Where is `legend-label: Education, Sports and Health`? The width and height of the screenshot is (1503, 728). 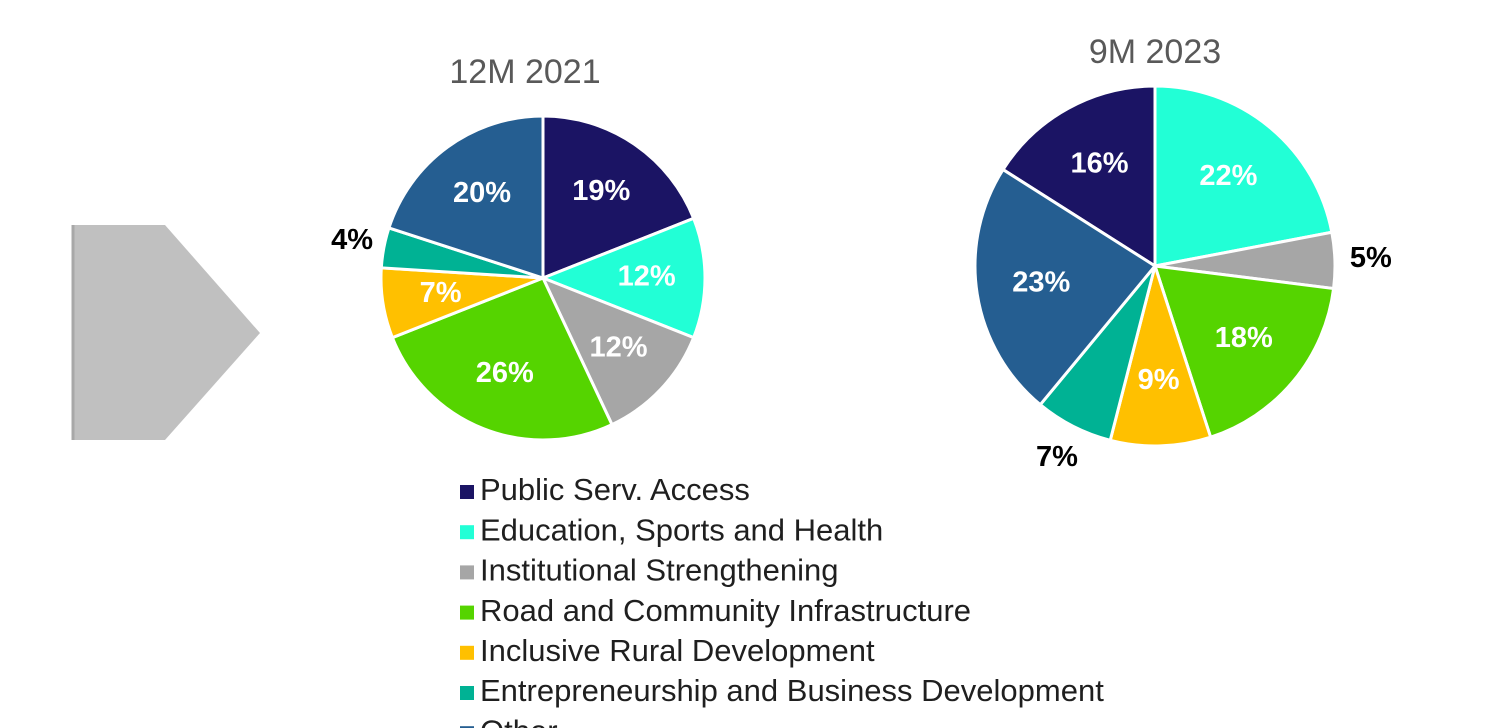 legend-label: Education, Sports and Health is located at coordinates (681, 529).